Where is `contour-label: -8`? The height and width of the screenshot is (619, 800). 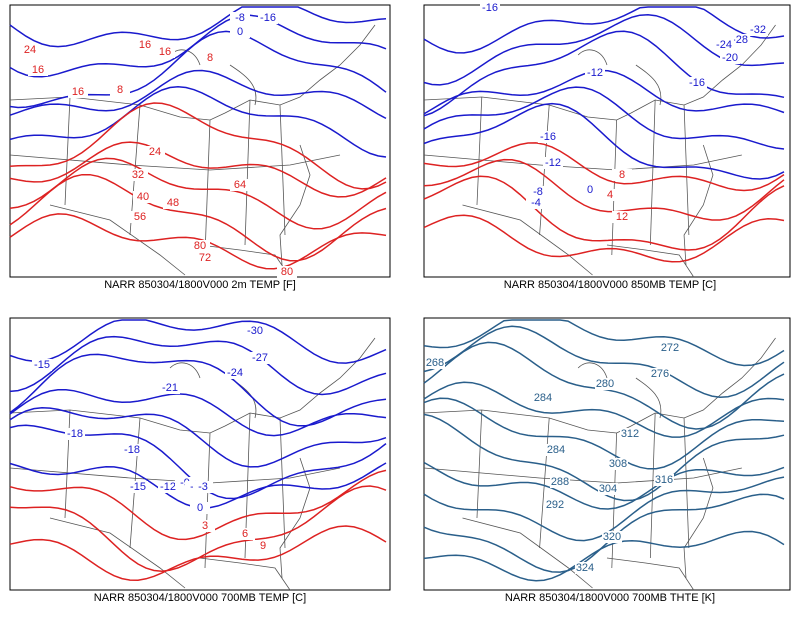
contour-label: -8 is located at coordinates (240, 18).